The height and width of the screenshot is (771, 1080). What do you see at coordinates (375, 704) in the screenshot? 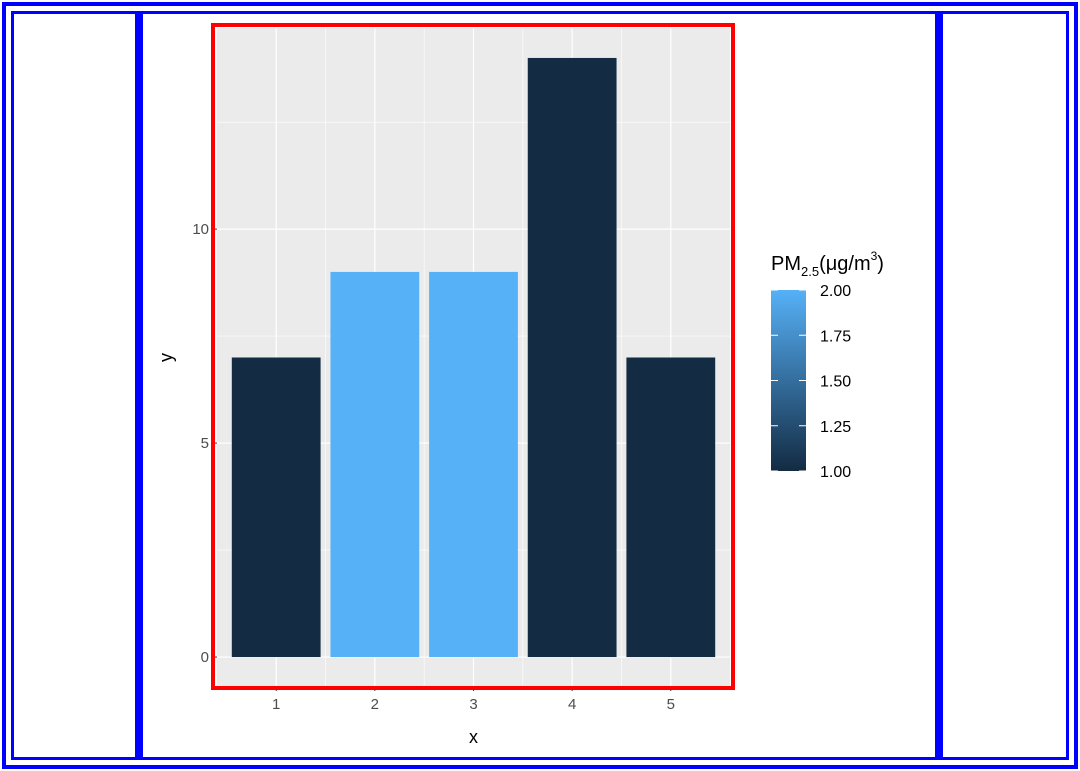
I see `x-tick-label: 2` at bounding box center [375, 704].